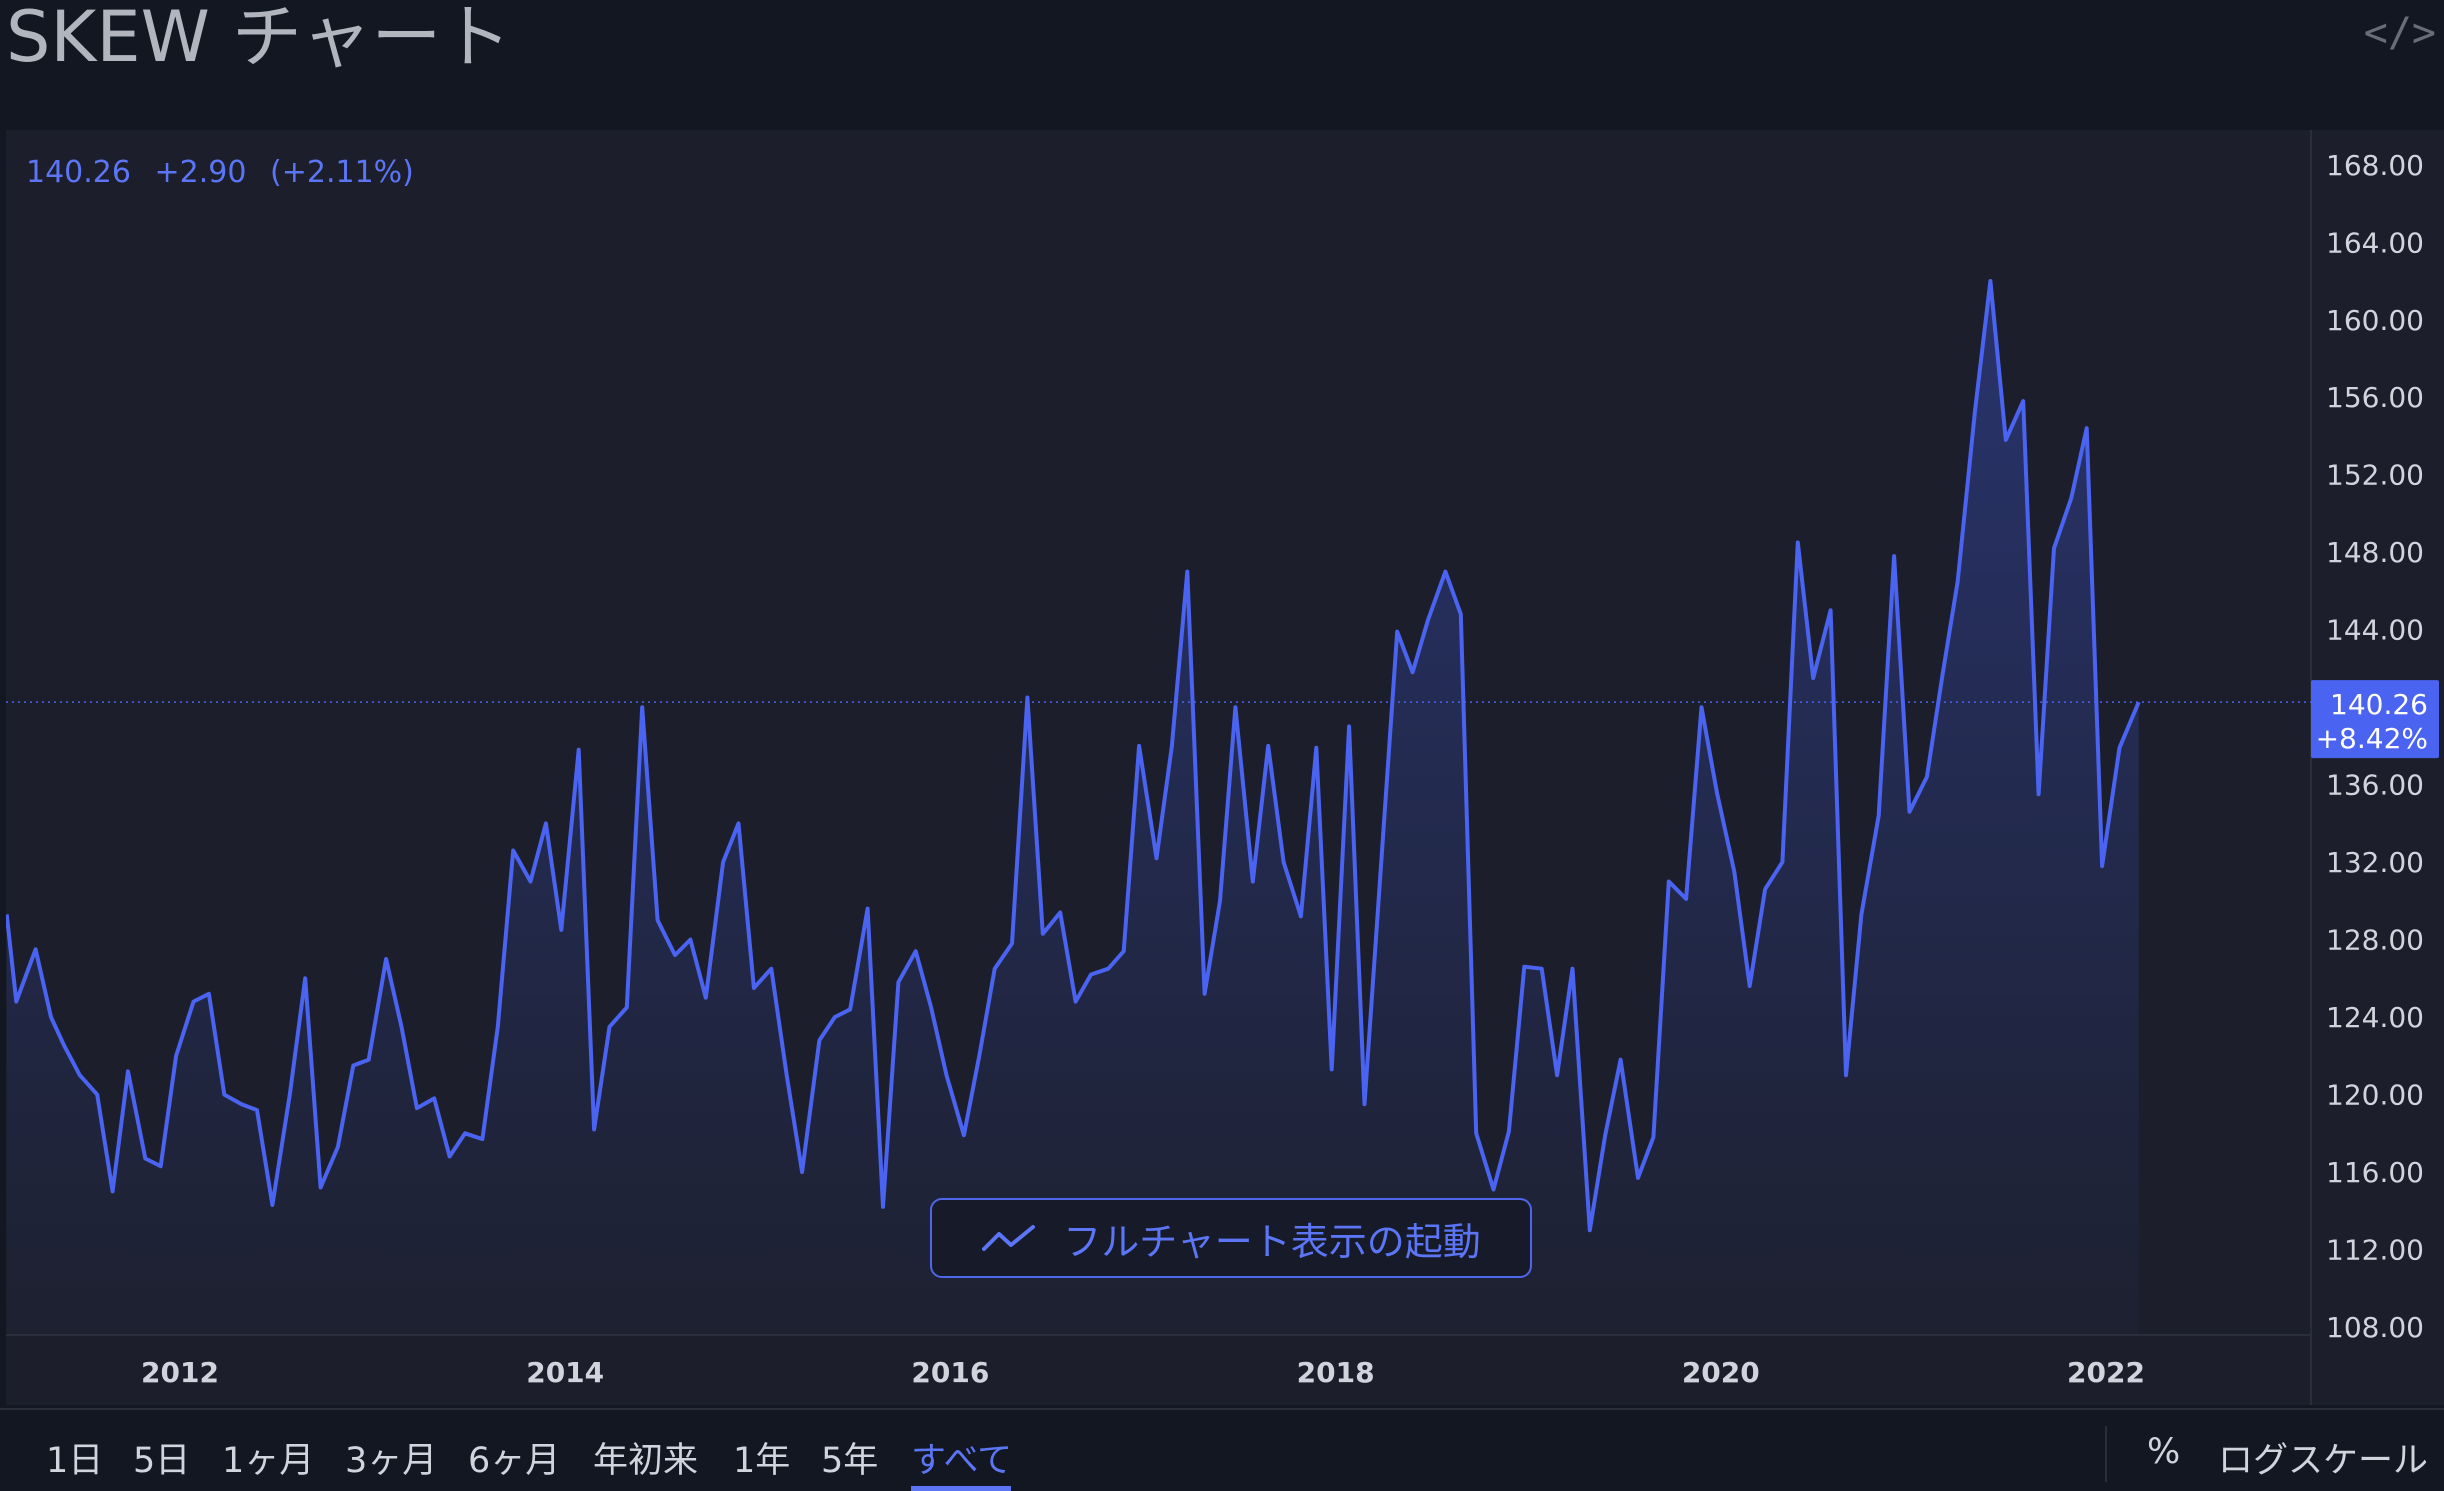 The image size is (2444, 1491). Describe the element at coordinates (1222, 1449) in the screenshot. I see `range-toolbar: 1日 5日 1ヶ月 3ヶ月 6ヶ月 年初来 1年 5年 すべて % ログスケール` at that location.